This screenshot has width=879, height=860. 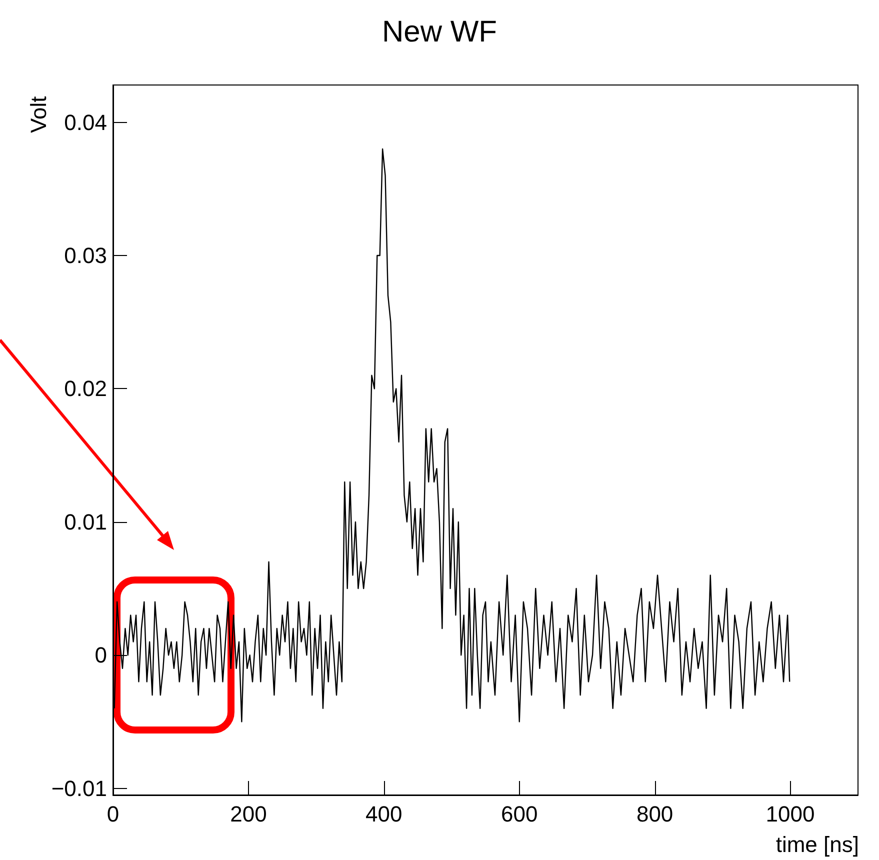 What do you see at coordinates (817, 845) in the screenshot?
I see `x-axis-title: time [ns]` at bounding box center [817, 845].